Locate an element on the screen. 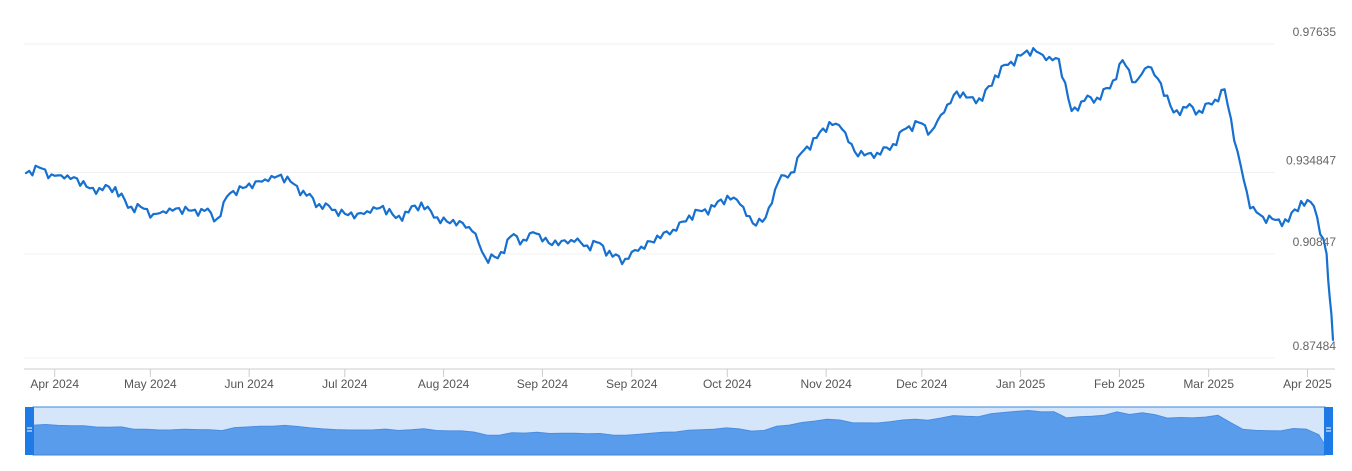 This screenshot has width=1352, height=471. y-tick-label: 0.934847 is located at coordinates (1311, 160).